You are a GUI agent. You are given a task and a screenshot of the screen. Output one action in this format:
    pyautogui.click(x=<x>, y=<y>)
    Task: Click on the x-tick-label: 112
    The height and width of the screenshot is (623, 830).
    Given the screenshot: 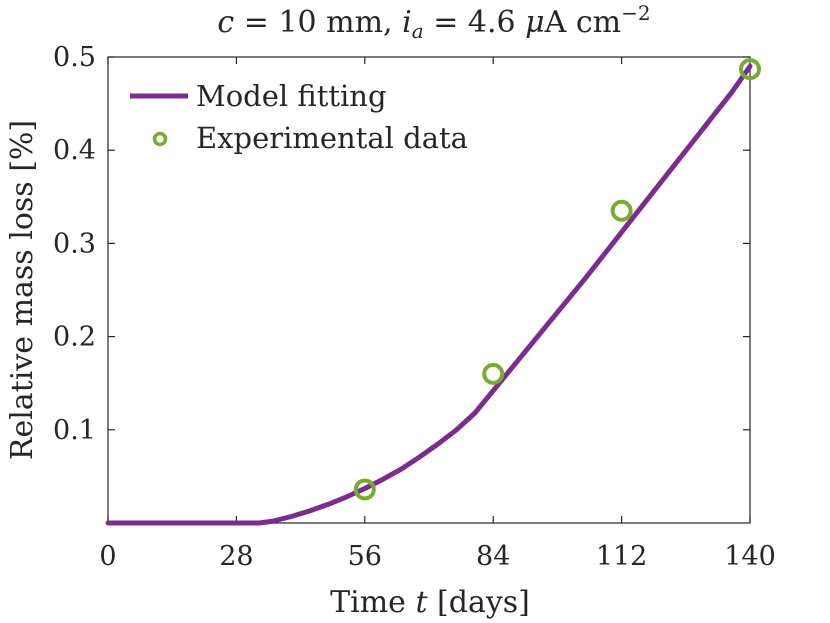 What is the action you would take?
    pyautogui.click(x=622, y=556)
    